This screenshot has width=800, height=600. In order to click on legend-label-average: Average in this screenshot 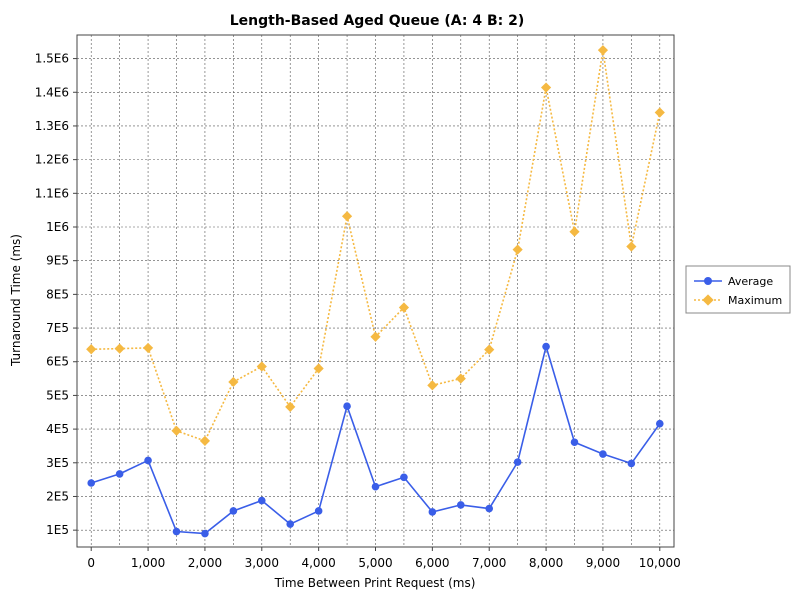, I will do `click(750, 281)`.